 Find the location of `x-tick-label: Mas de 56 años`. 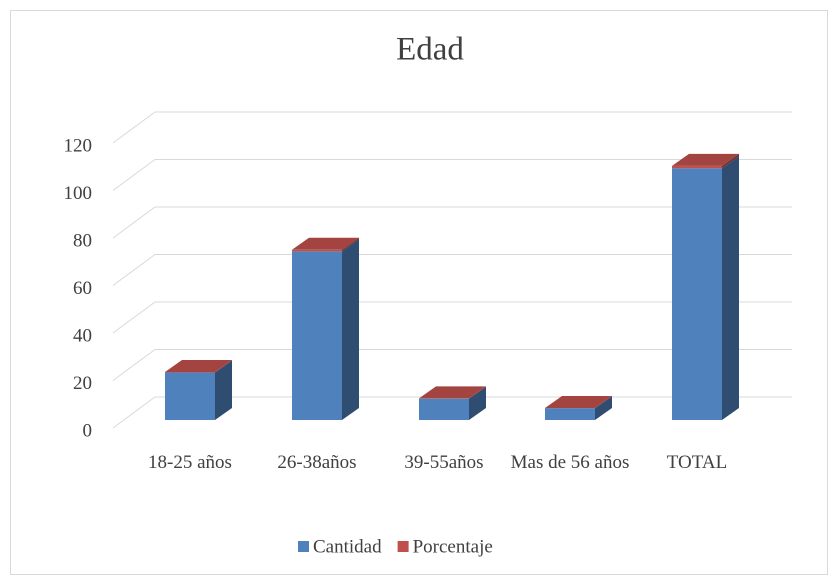

x-tick-label: Mas de 56 años is located at coordinates (570, 462).